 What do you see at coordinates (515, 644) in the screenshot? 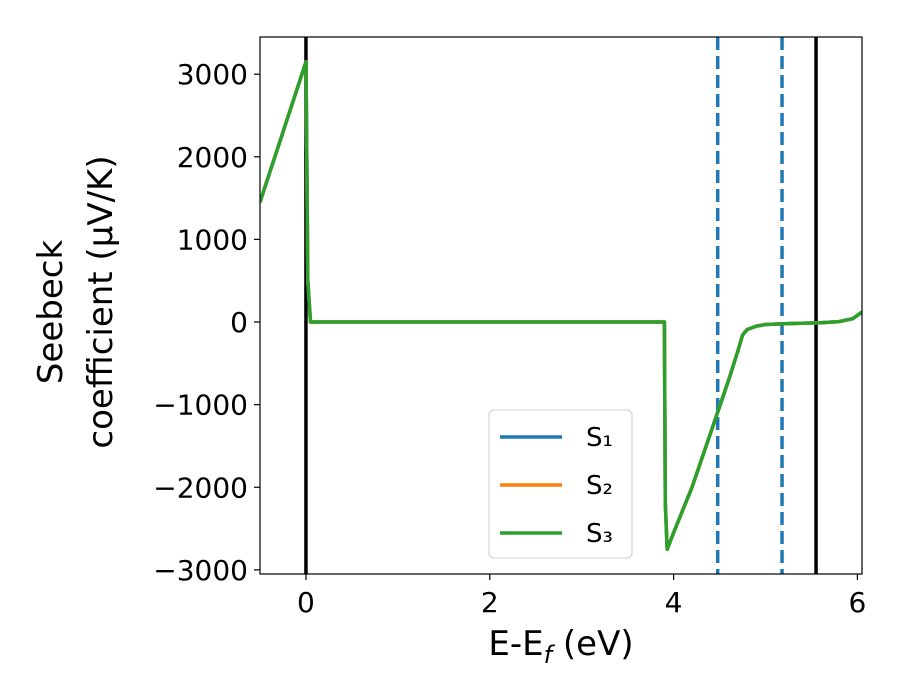
I see `x-axis-title-main: E-E` at bounding box center [515, 644].